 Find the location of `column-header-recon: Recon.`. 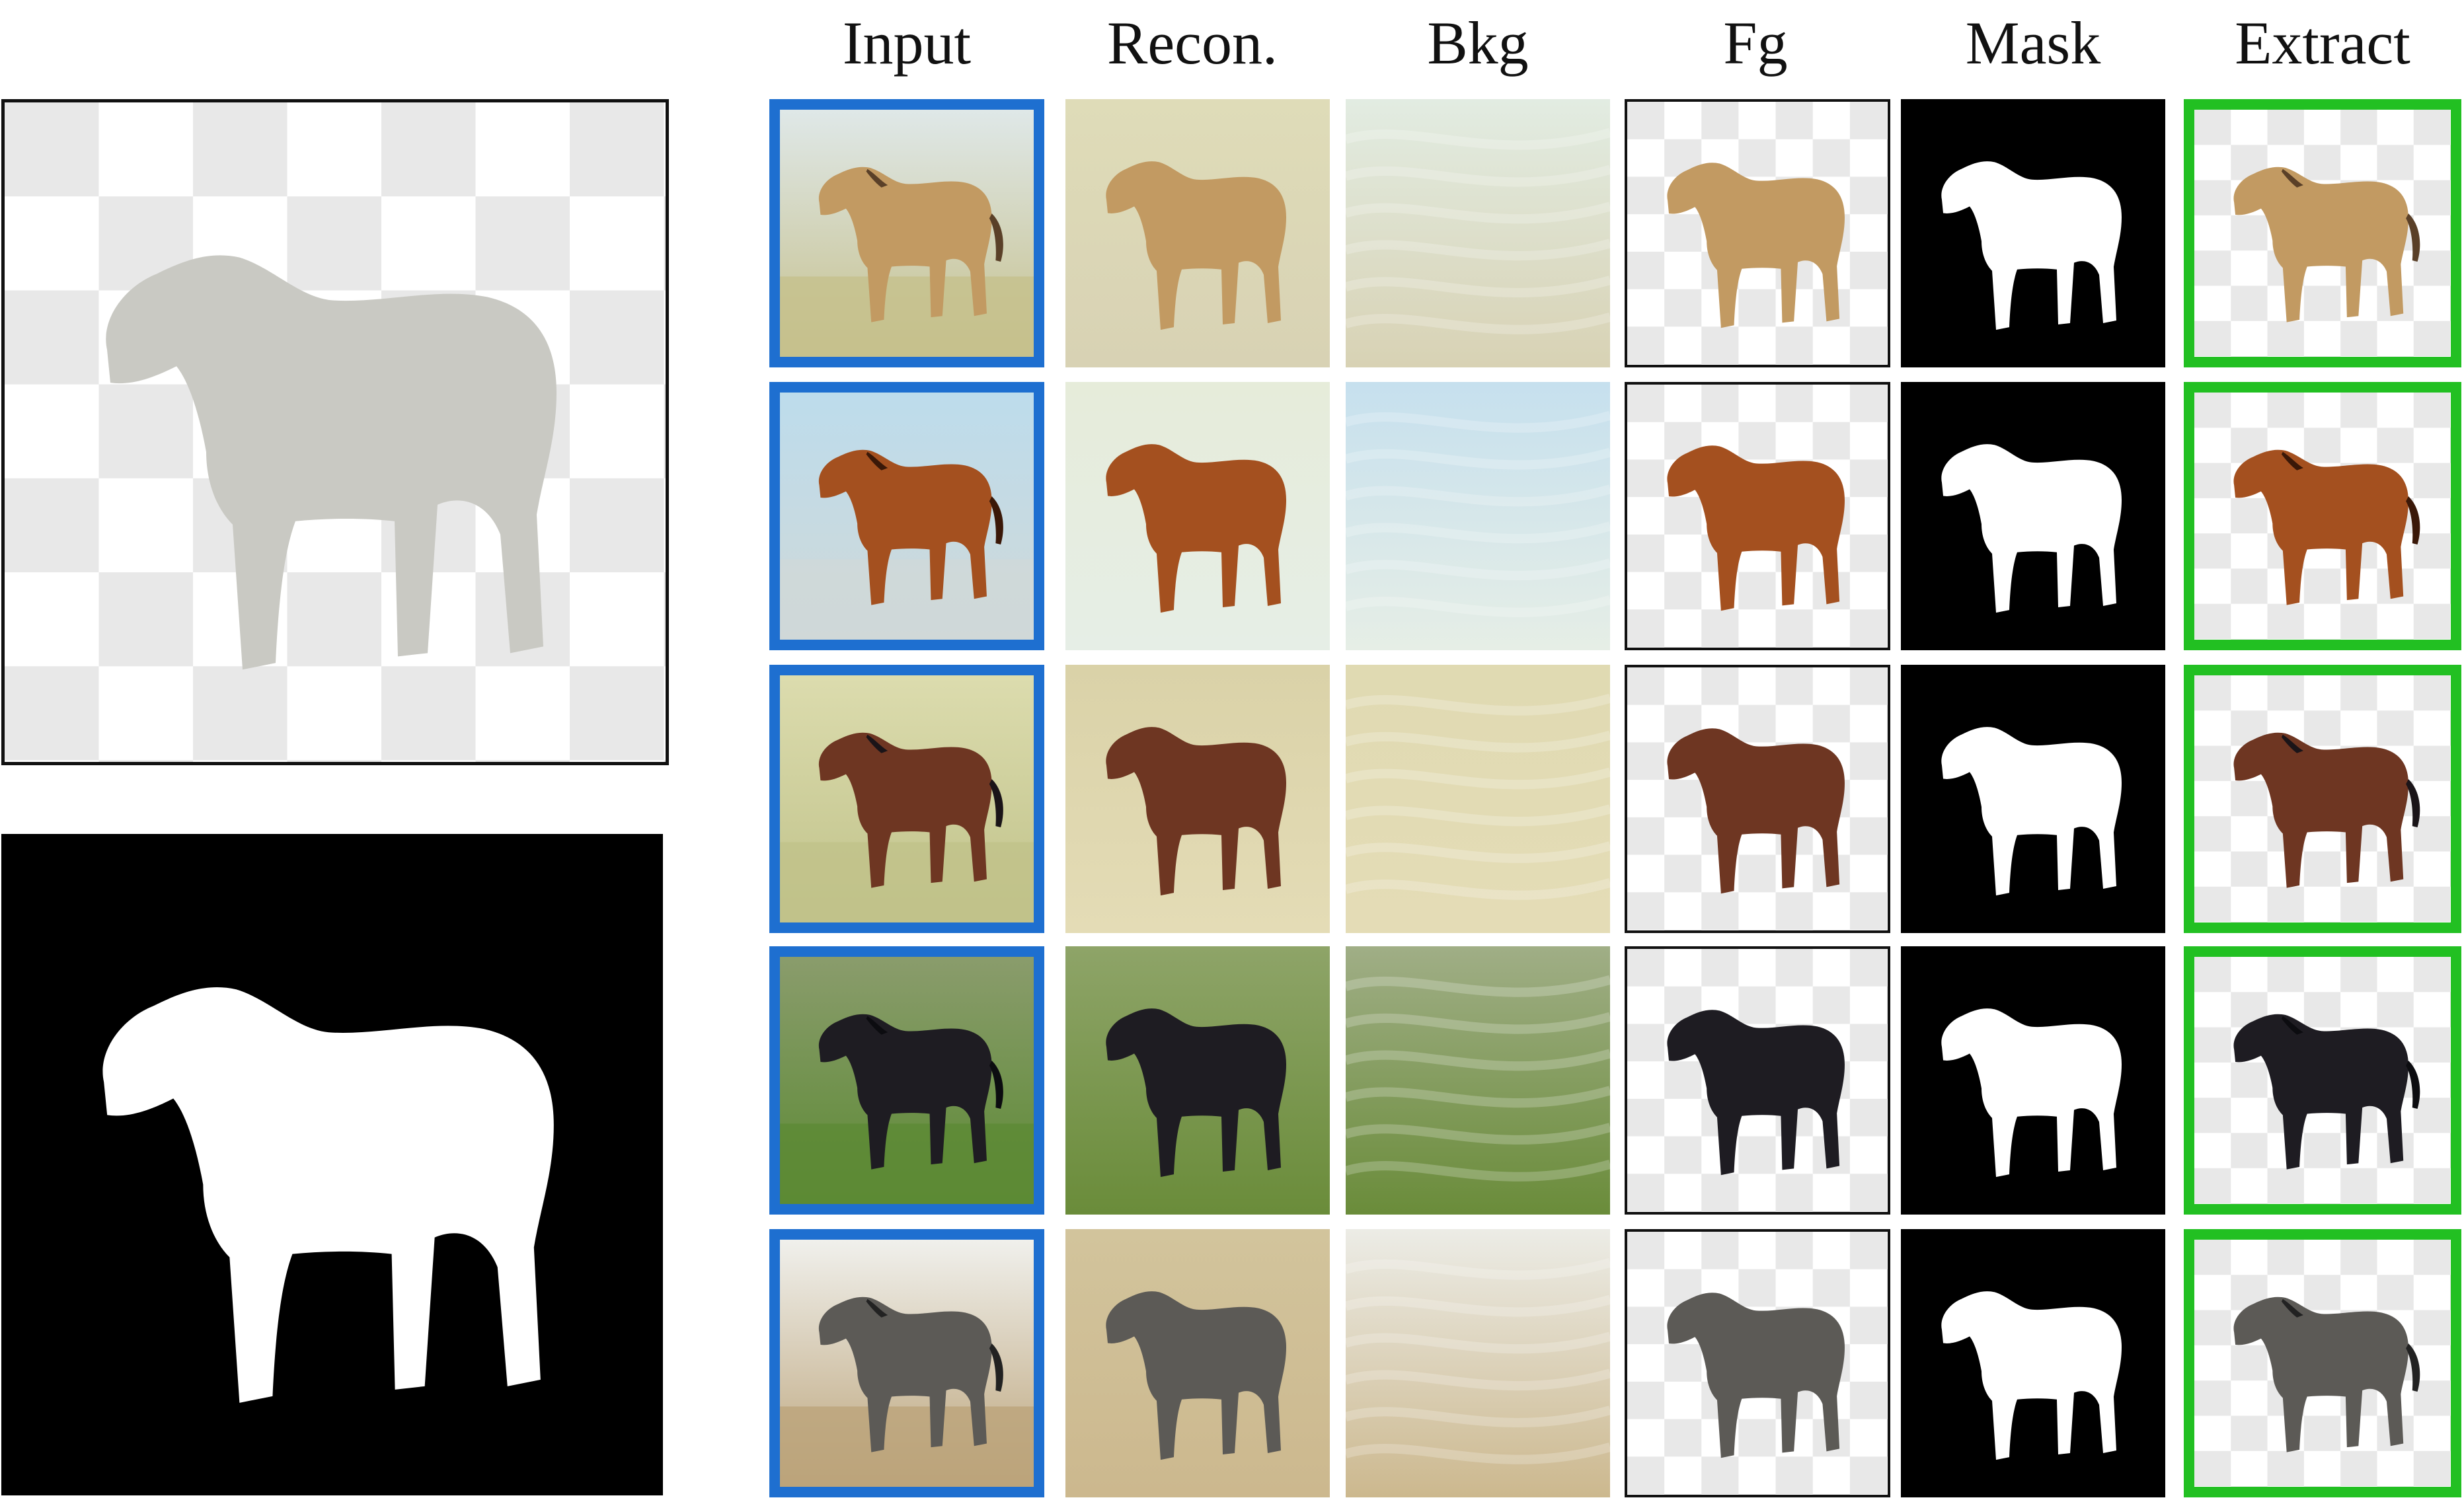

column-header-recon: Recon. is located at coordinates (1192, 43).